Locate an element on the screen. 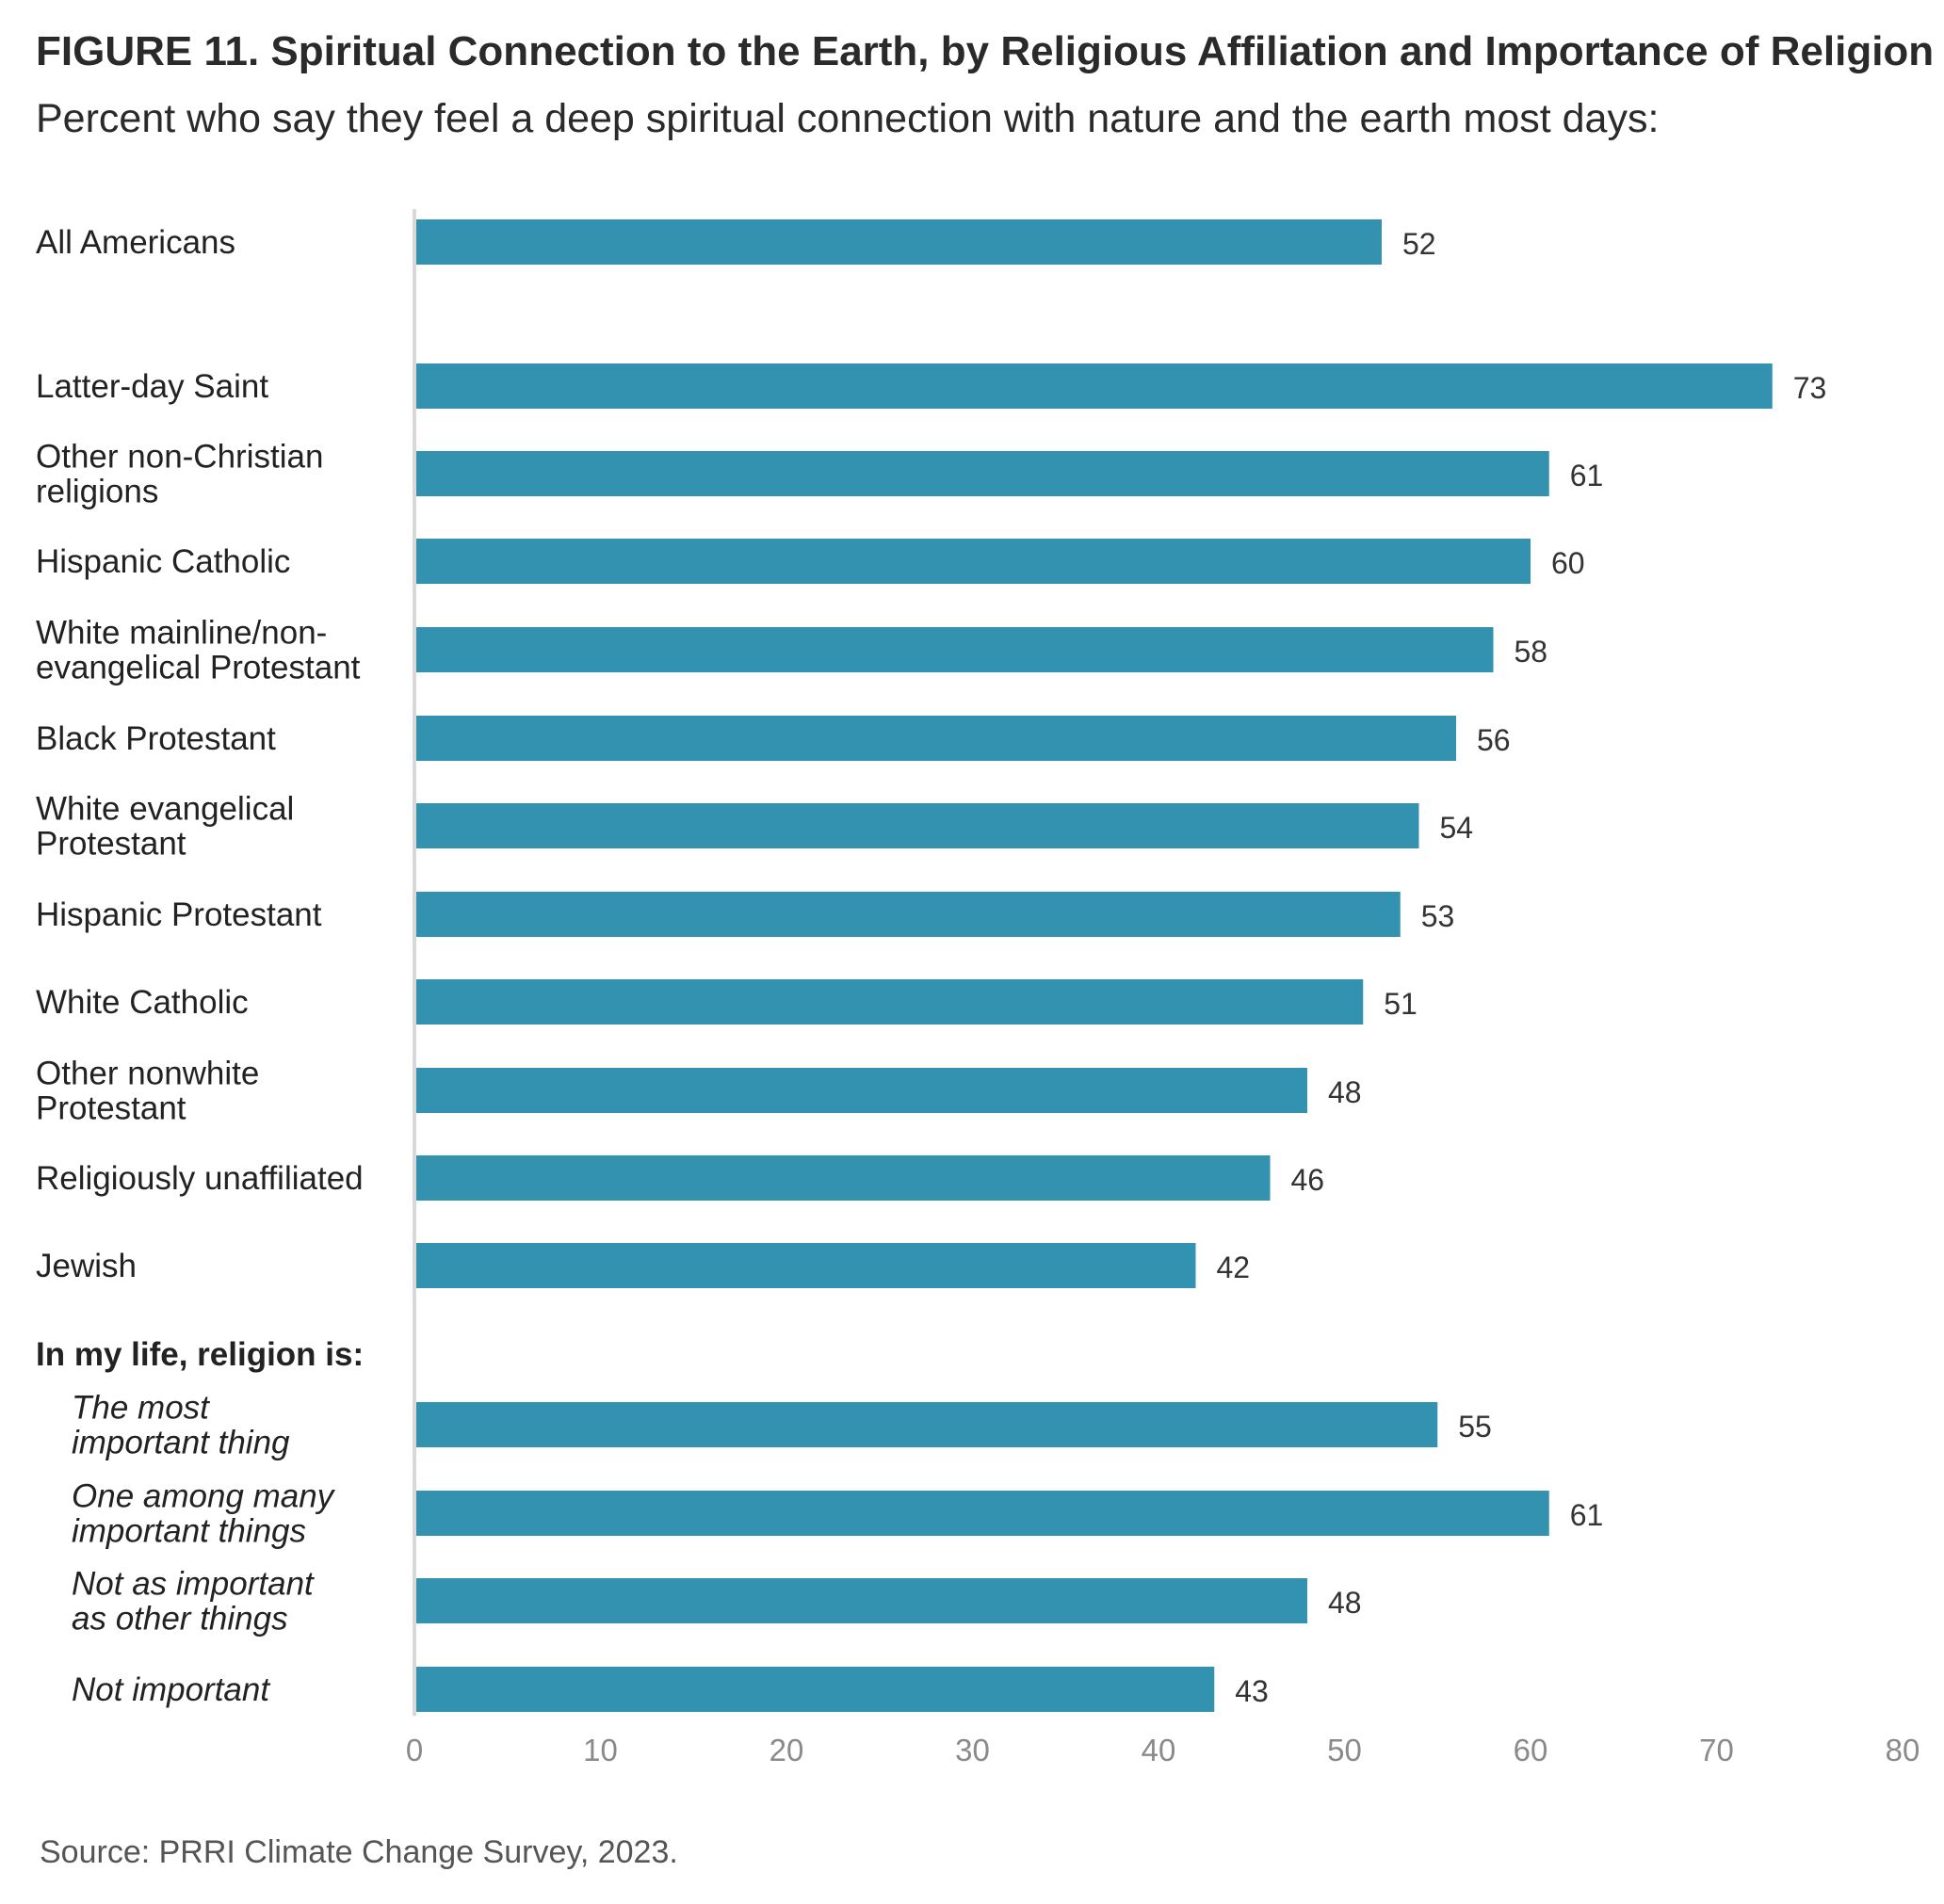  bar-value-label: 73 is located at coordinates (1810, 388).